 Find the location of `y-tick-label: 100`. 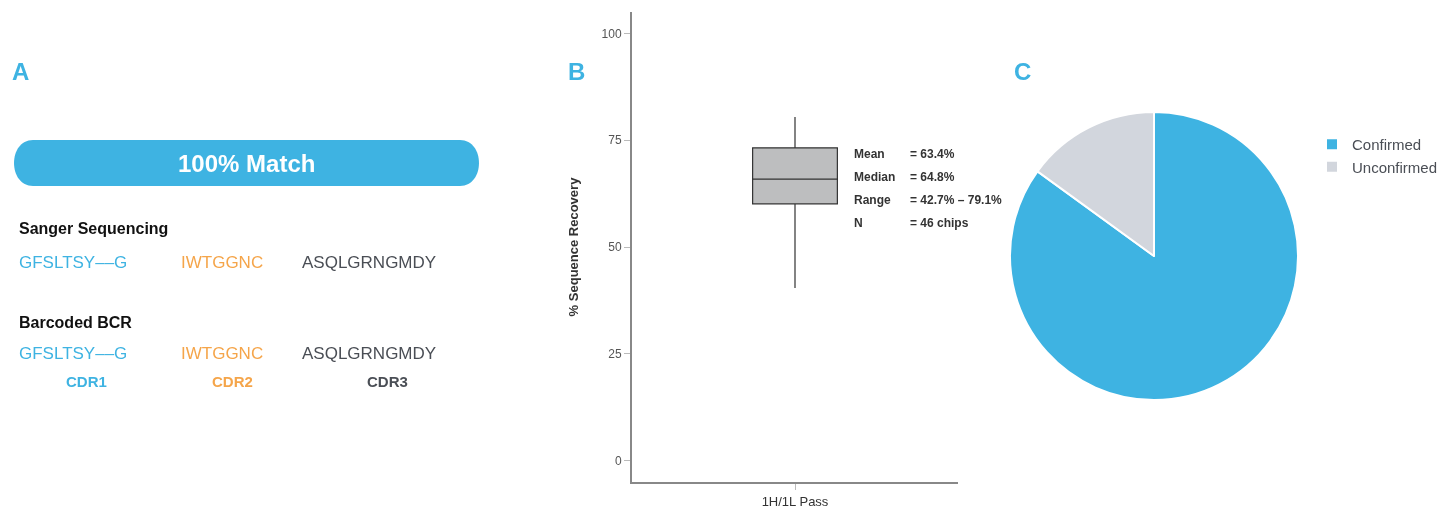

y-tick-label: 100 is located at coordinates (611, 33).